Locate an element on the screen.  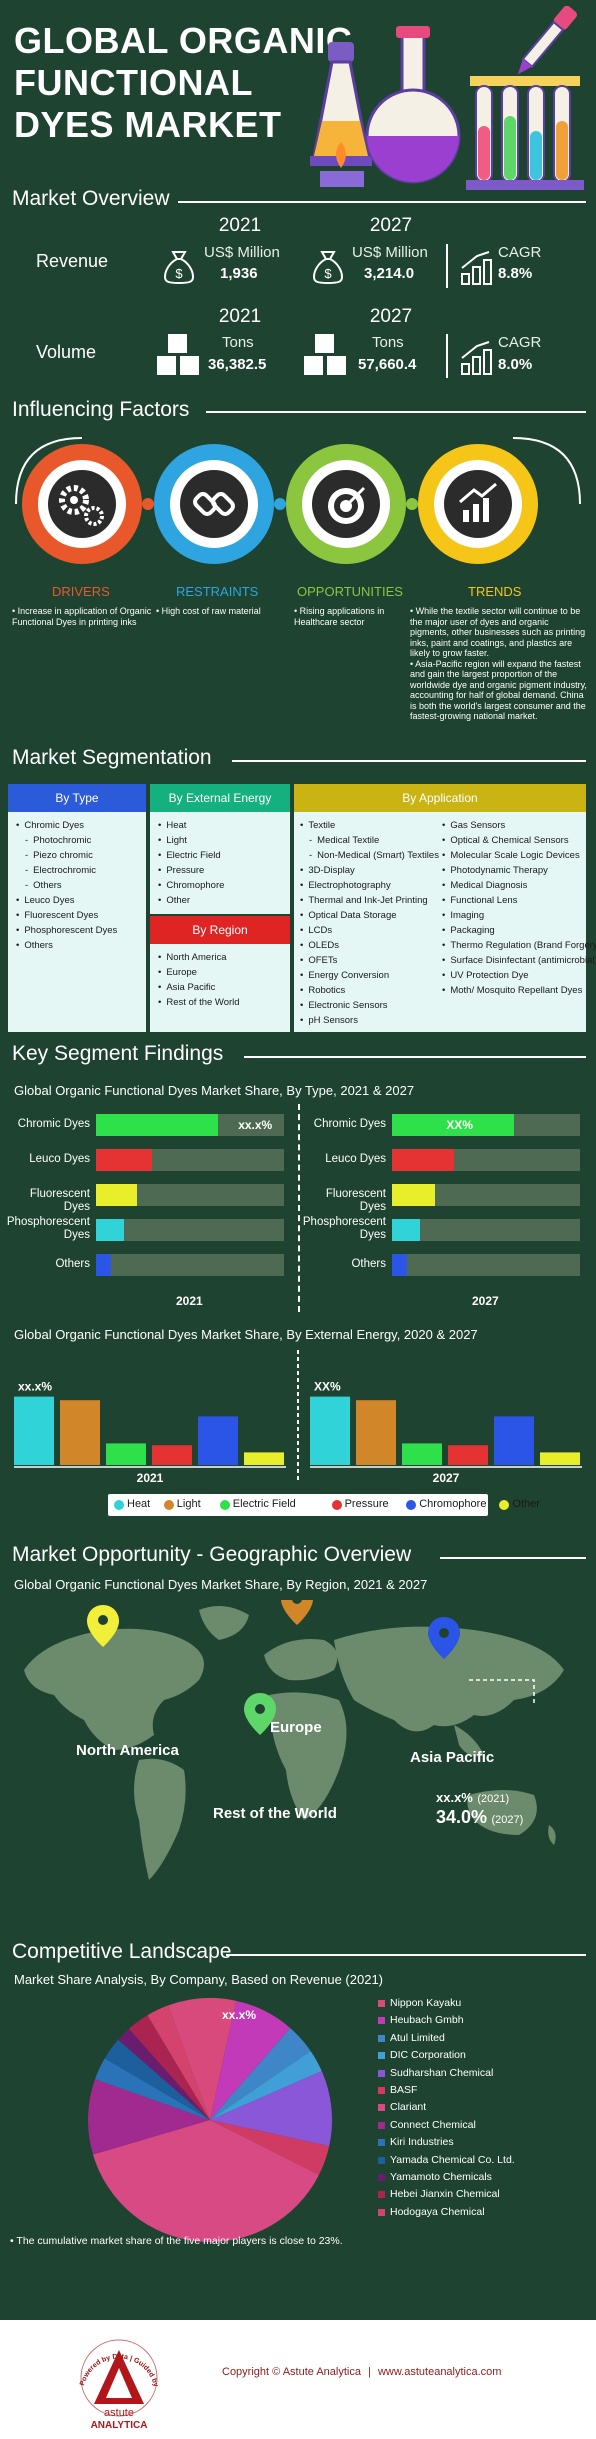
stat-year-2021: (2021) is located at coordinates (493, 1799).